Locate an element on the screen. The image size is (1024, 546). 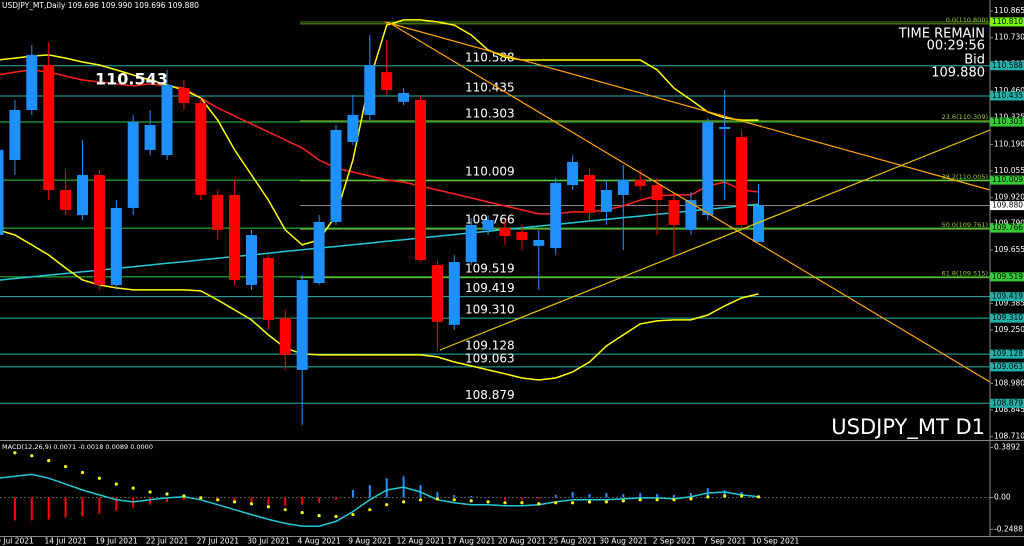
price-tag-label: 110.009 is located at coordinates (1007, 179).